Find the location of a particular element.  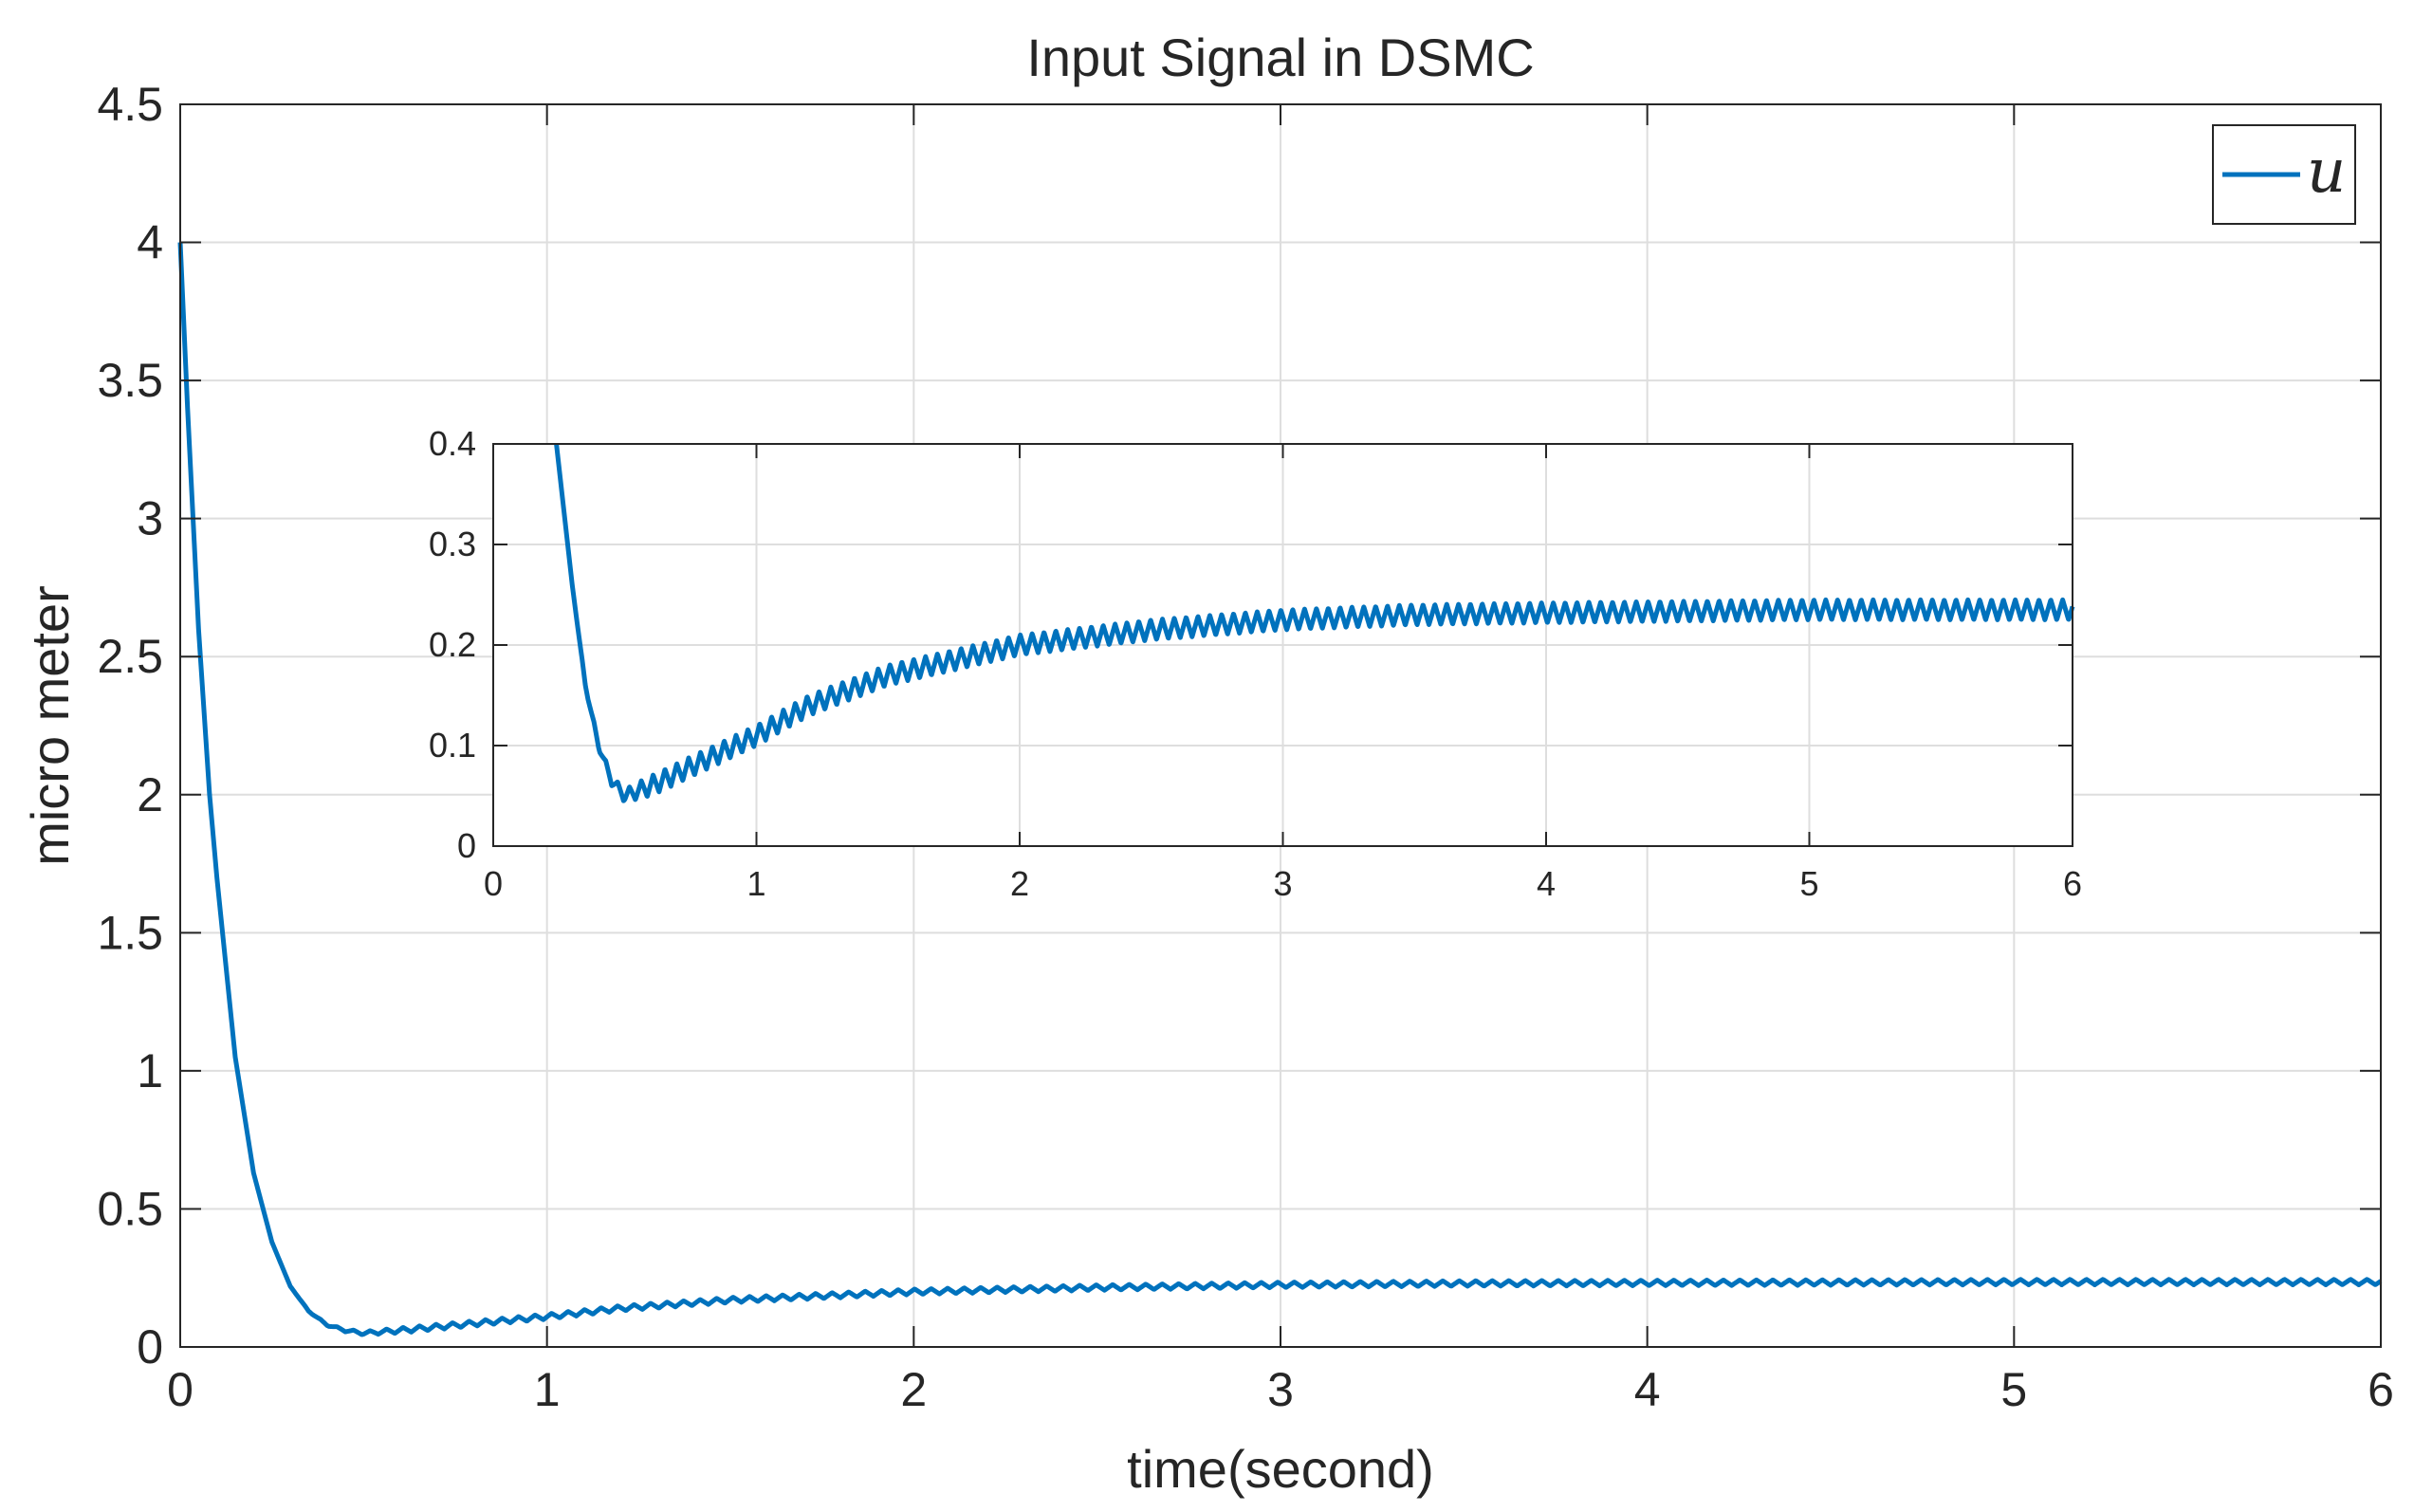

main-y-tick-label: 2.5 is located at coordinates (130, 656).